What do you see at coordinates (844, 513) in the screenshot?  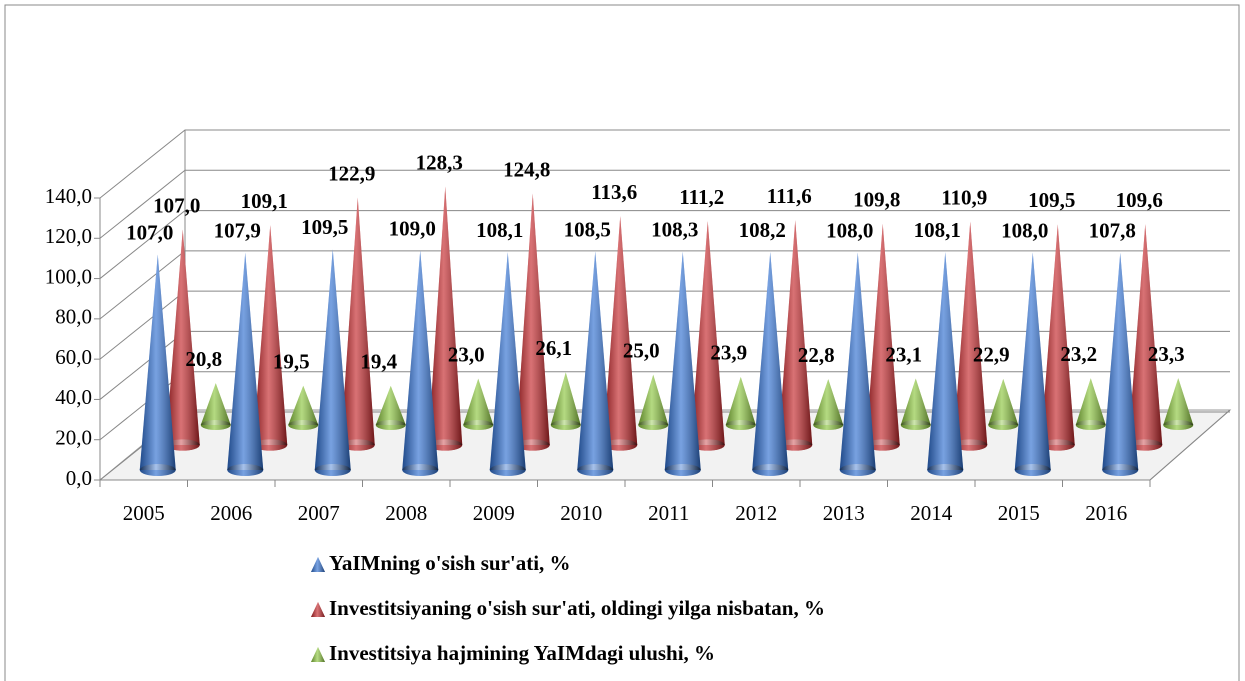 I see `x-tick-label: 2013` at bounding box center [844, 513].